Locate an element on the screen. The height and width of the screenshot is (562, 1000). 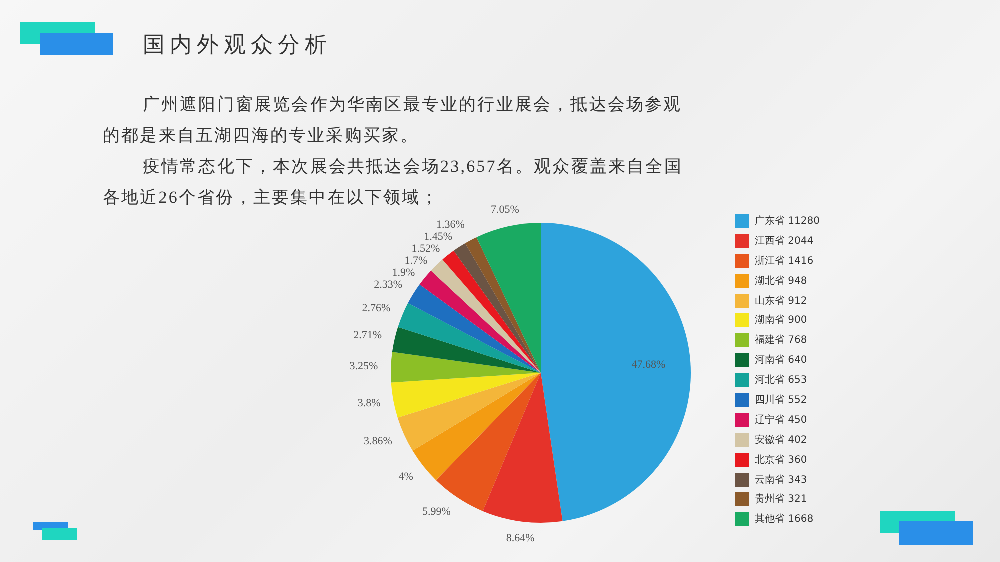
legend-label: 浙江省 1416 is located at coordinates (784, 261).